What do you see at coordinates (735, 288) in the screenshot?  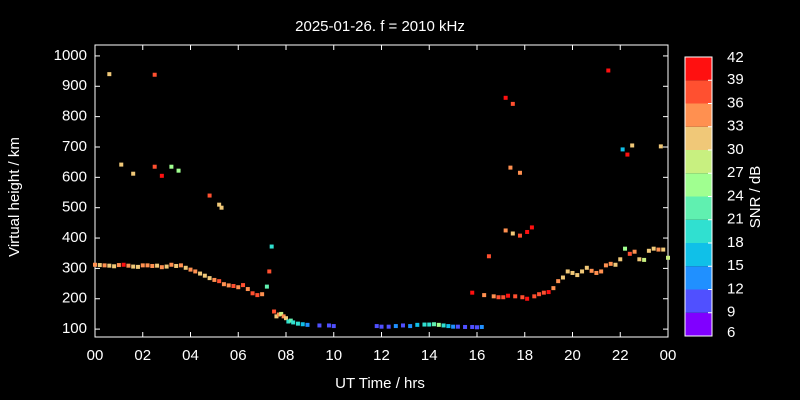 I see `colorbar-tick-label: 12` at bounding box center [735, 288].